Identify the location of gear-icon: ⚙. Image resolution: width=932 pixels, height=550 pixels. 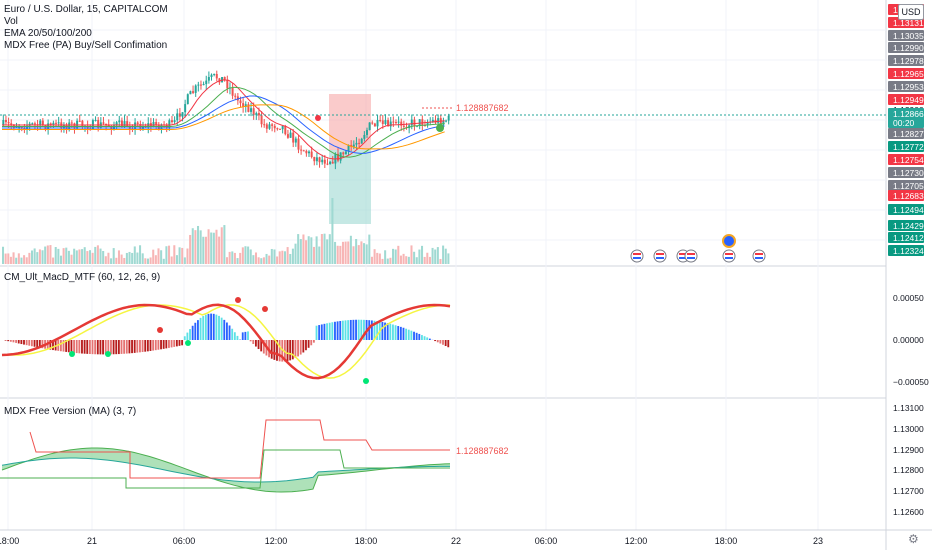
(913, 539).